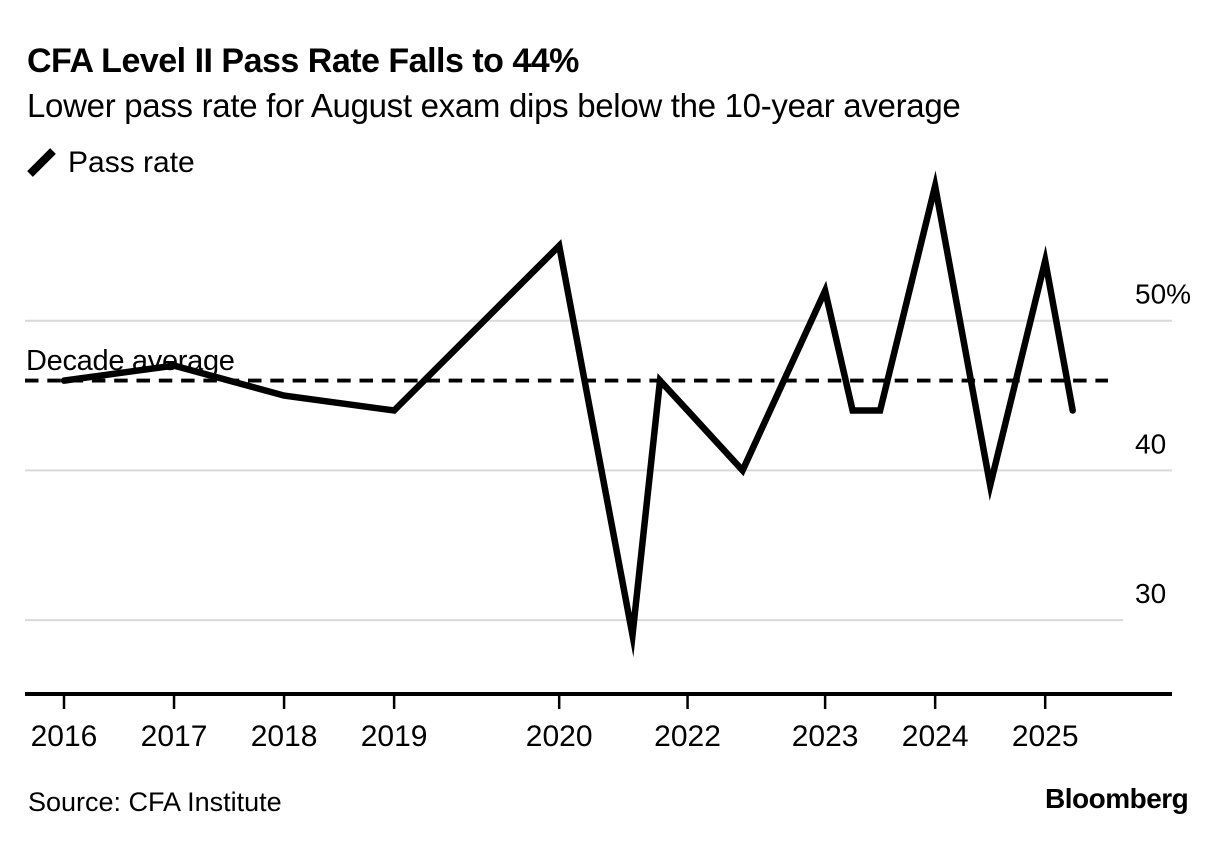 This screenshot has height=842, width=1225. What do you see at coordinates (1150, 593) in the screenshot?
I see `y-axis-label: 30` at bounding box center [1150, 593].